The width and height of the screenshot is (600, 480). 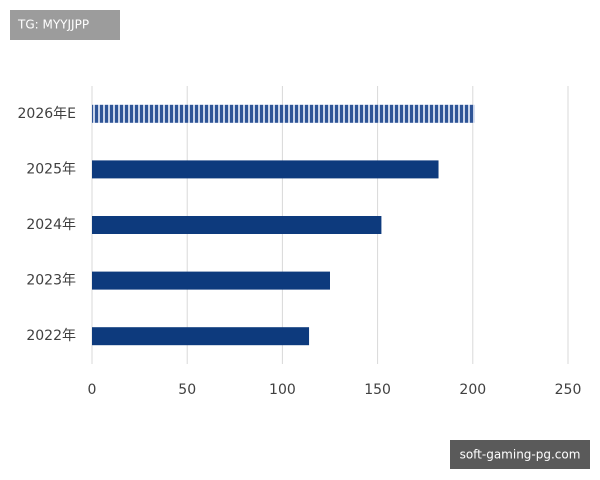 What do you see at coordinates (51, 281) in the screenshot?
I see `y-tick-label: 2023年` at bounding box center [51, 281].